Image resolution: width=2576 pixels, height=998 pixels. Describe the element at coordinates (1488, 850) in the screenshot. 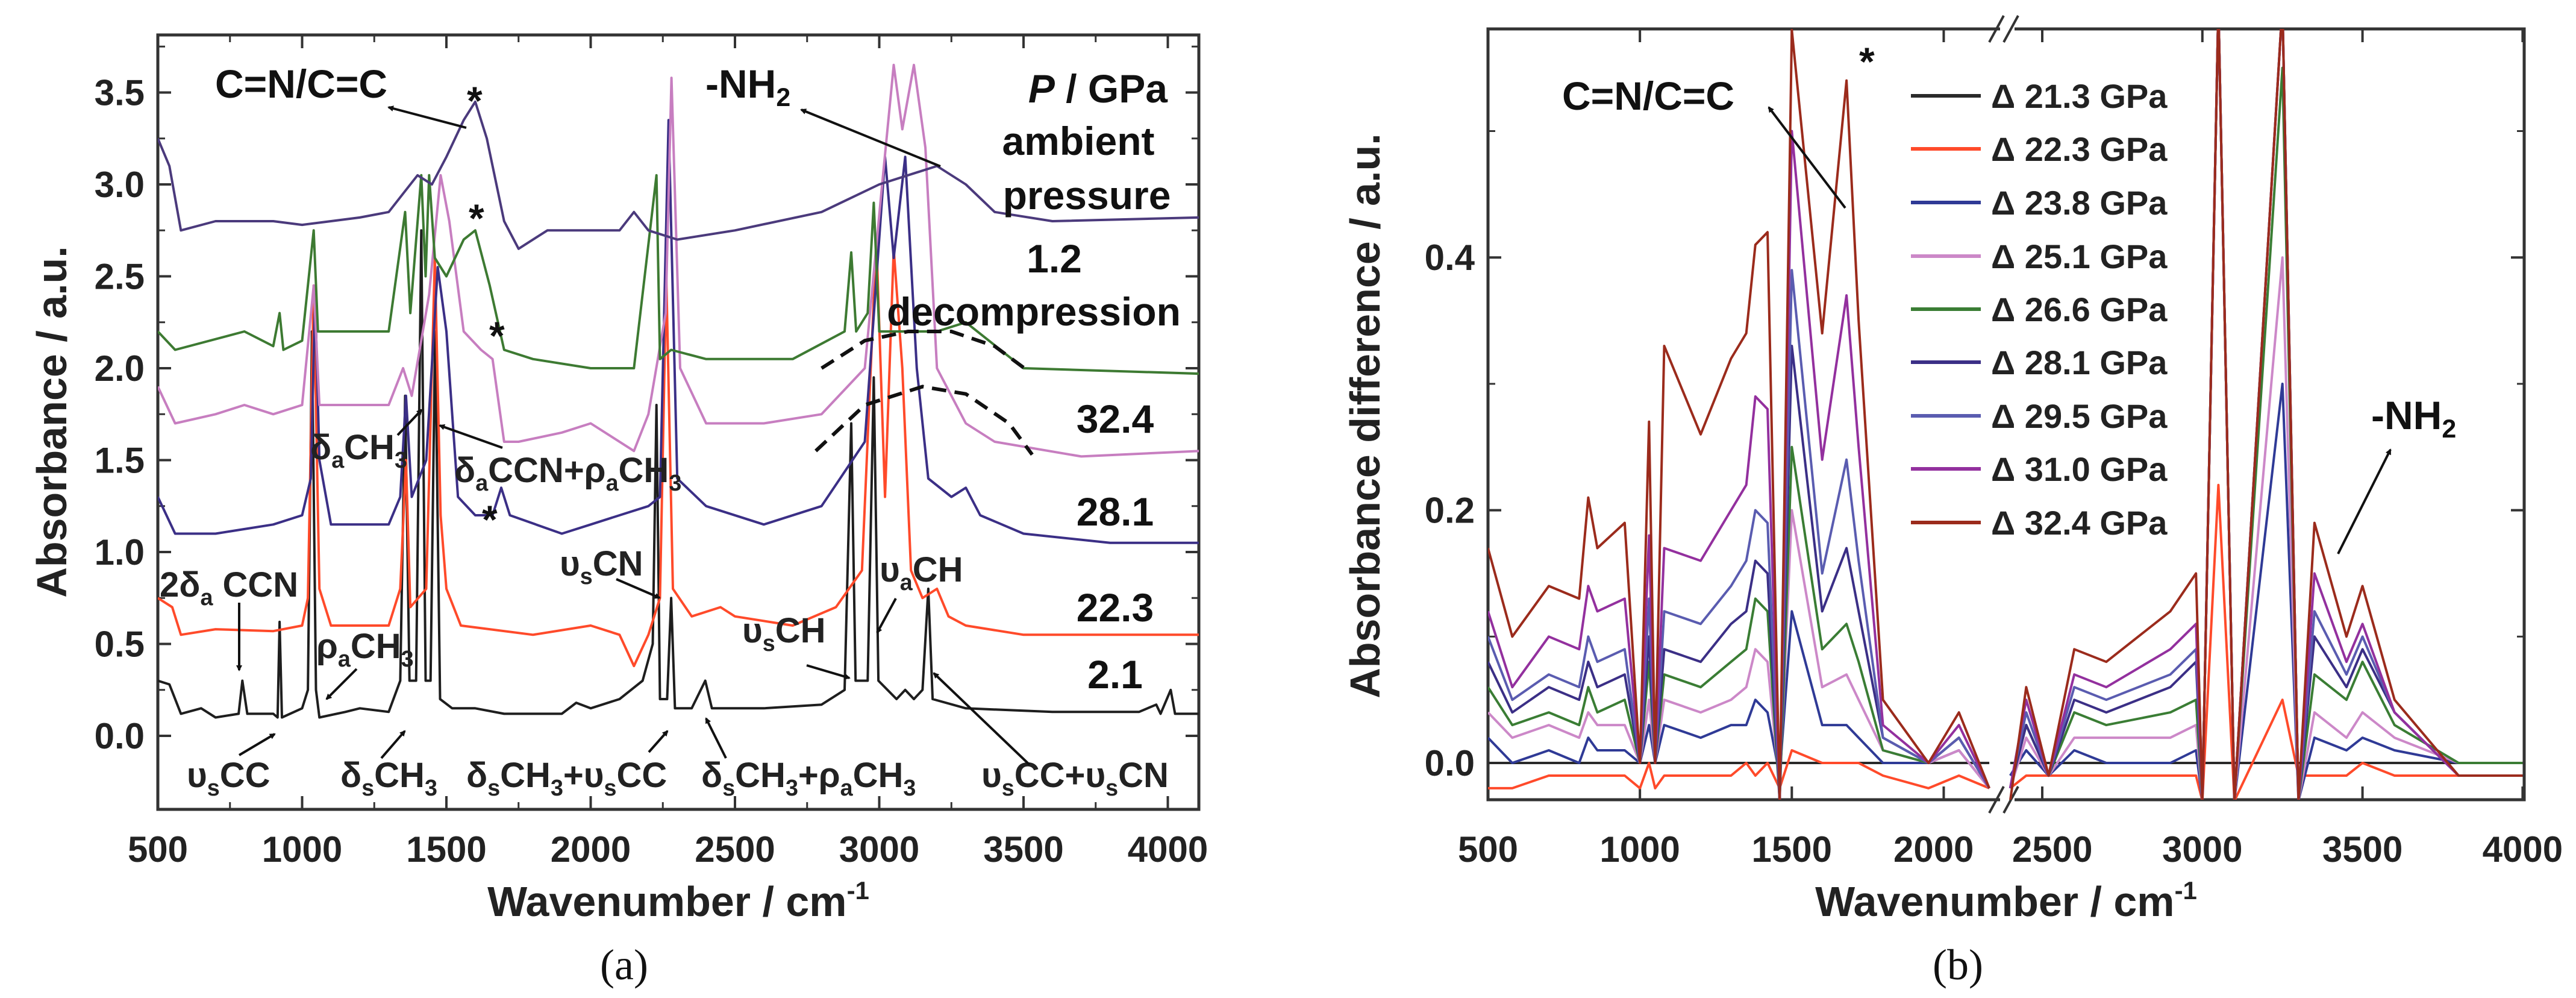

I see `x-tick-label: 500` at that location.